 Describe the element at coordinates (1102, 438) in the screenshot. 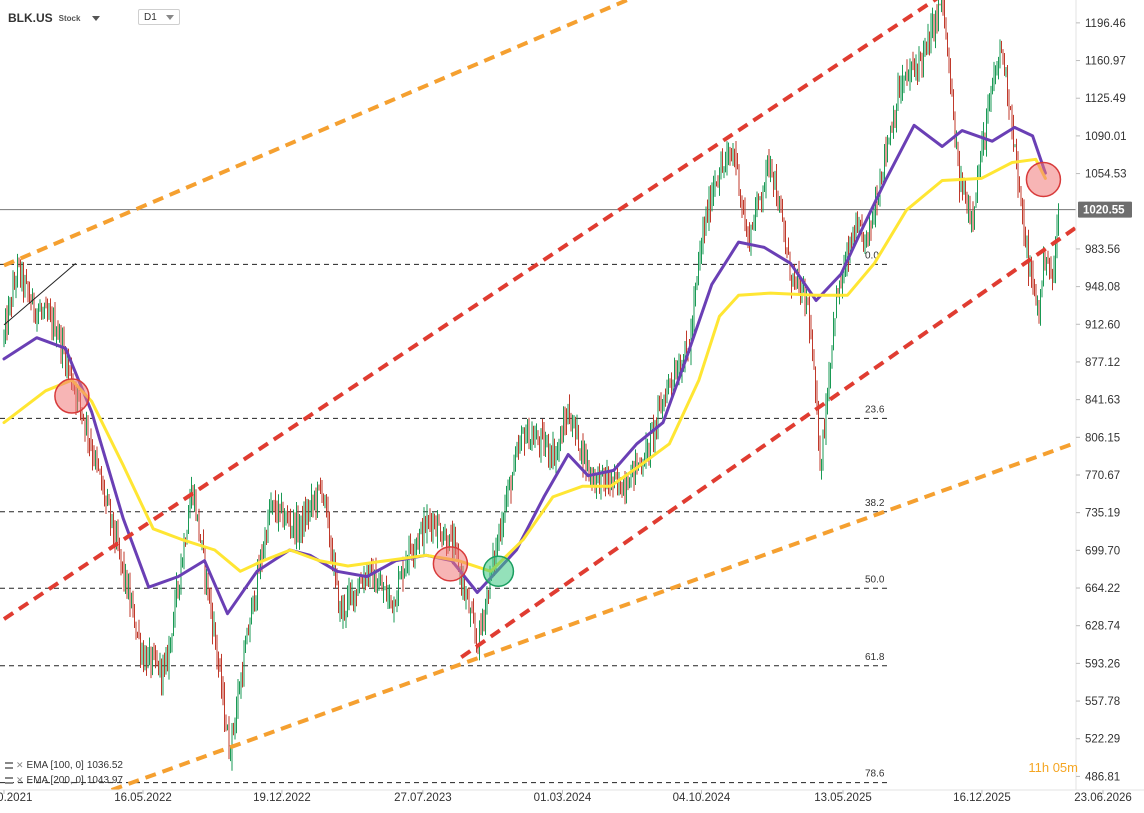

I see `y-tick-label: 806.15` at that location.